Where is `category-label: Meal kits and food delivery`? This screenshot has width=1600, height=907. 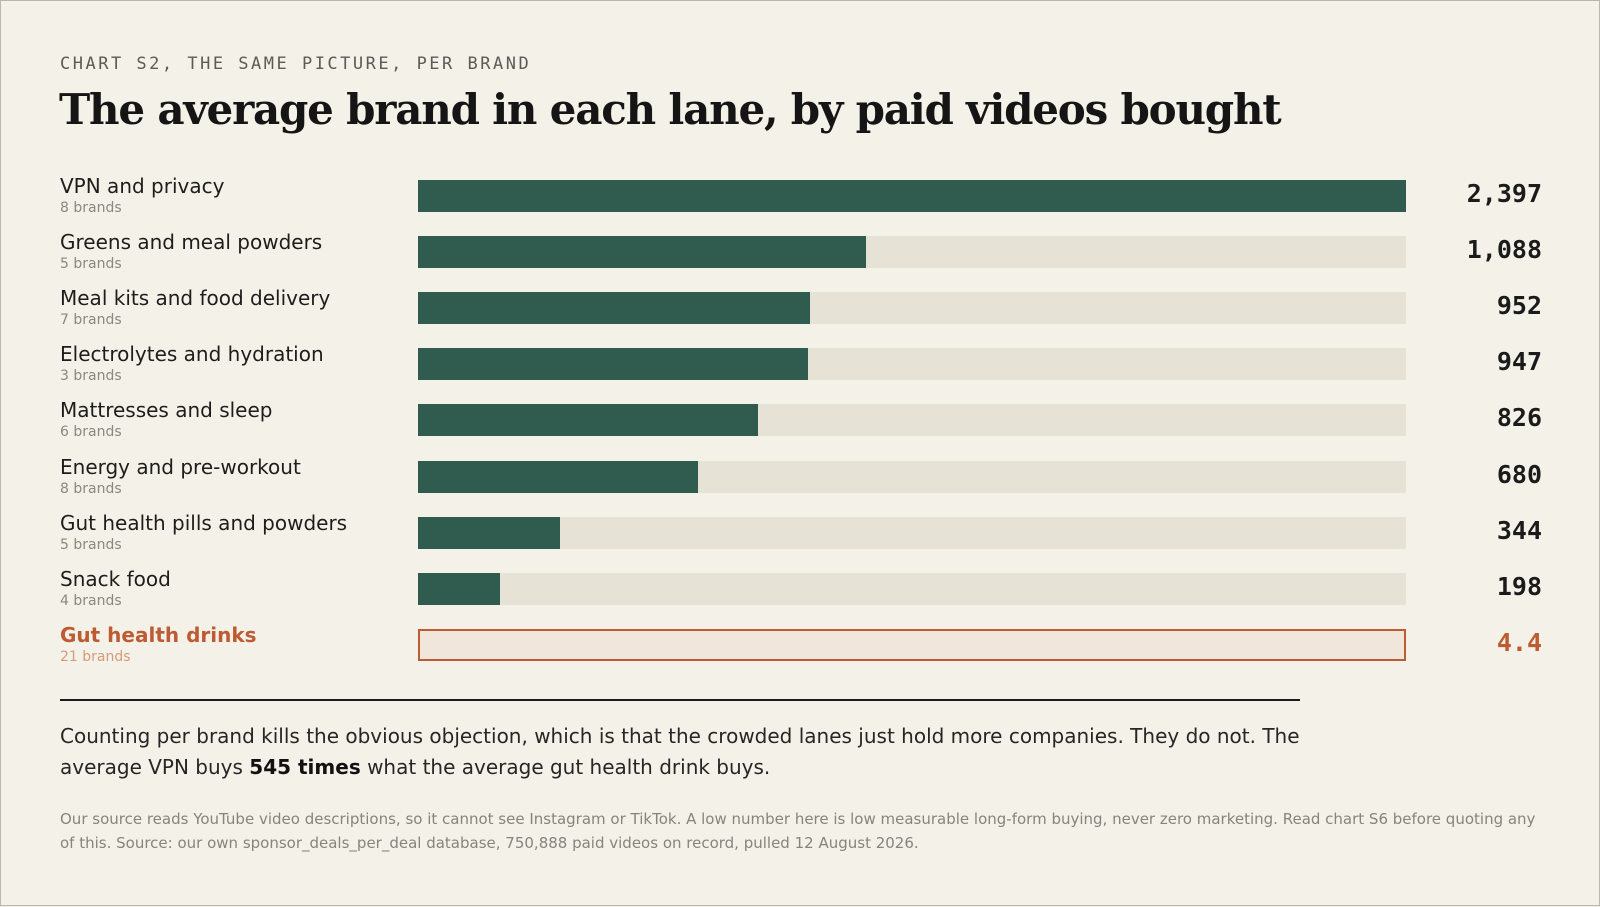
category-label: Meal kits and food delivery is located at coordinates (195, 298).